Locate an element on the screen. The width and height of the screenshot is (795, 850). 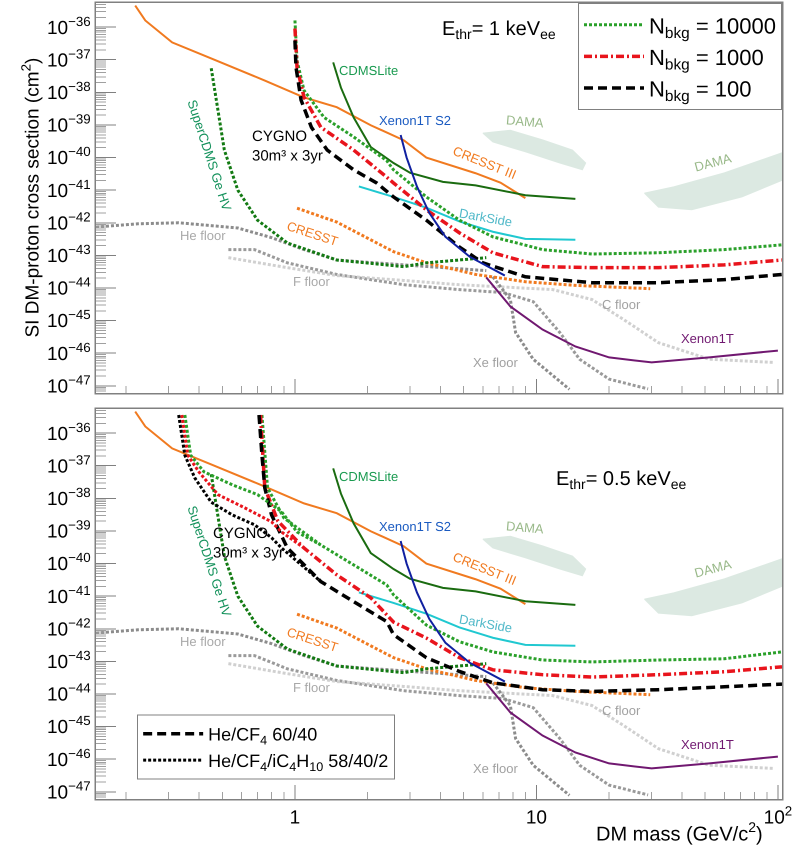
annotation: E$_{thr}$= 1 keV$_{ee}$ is located at coordinates (499, 30).